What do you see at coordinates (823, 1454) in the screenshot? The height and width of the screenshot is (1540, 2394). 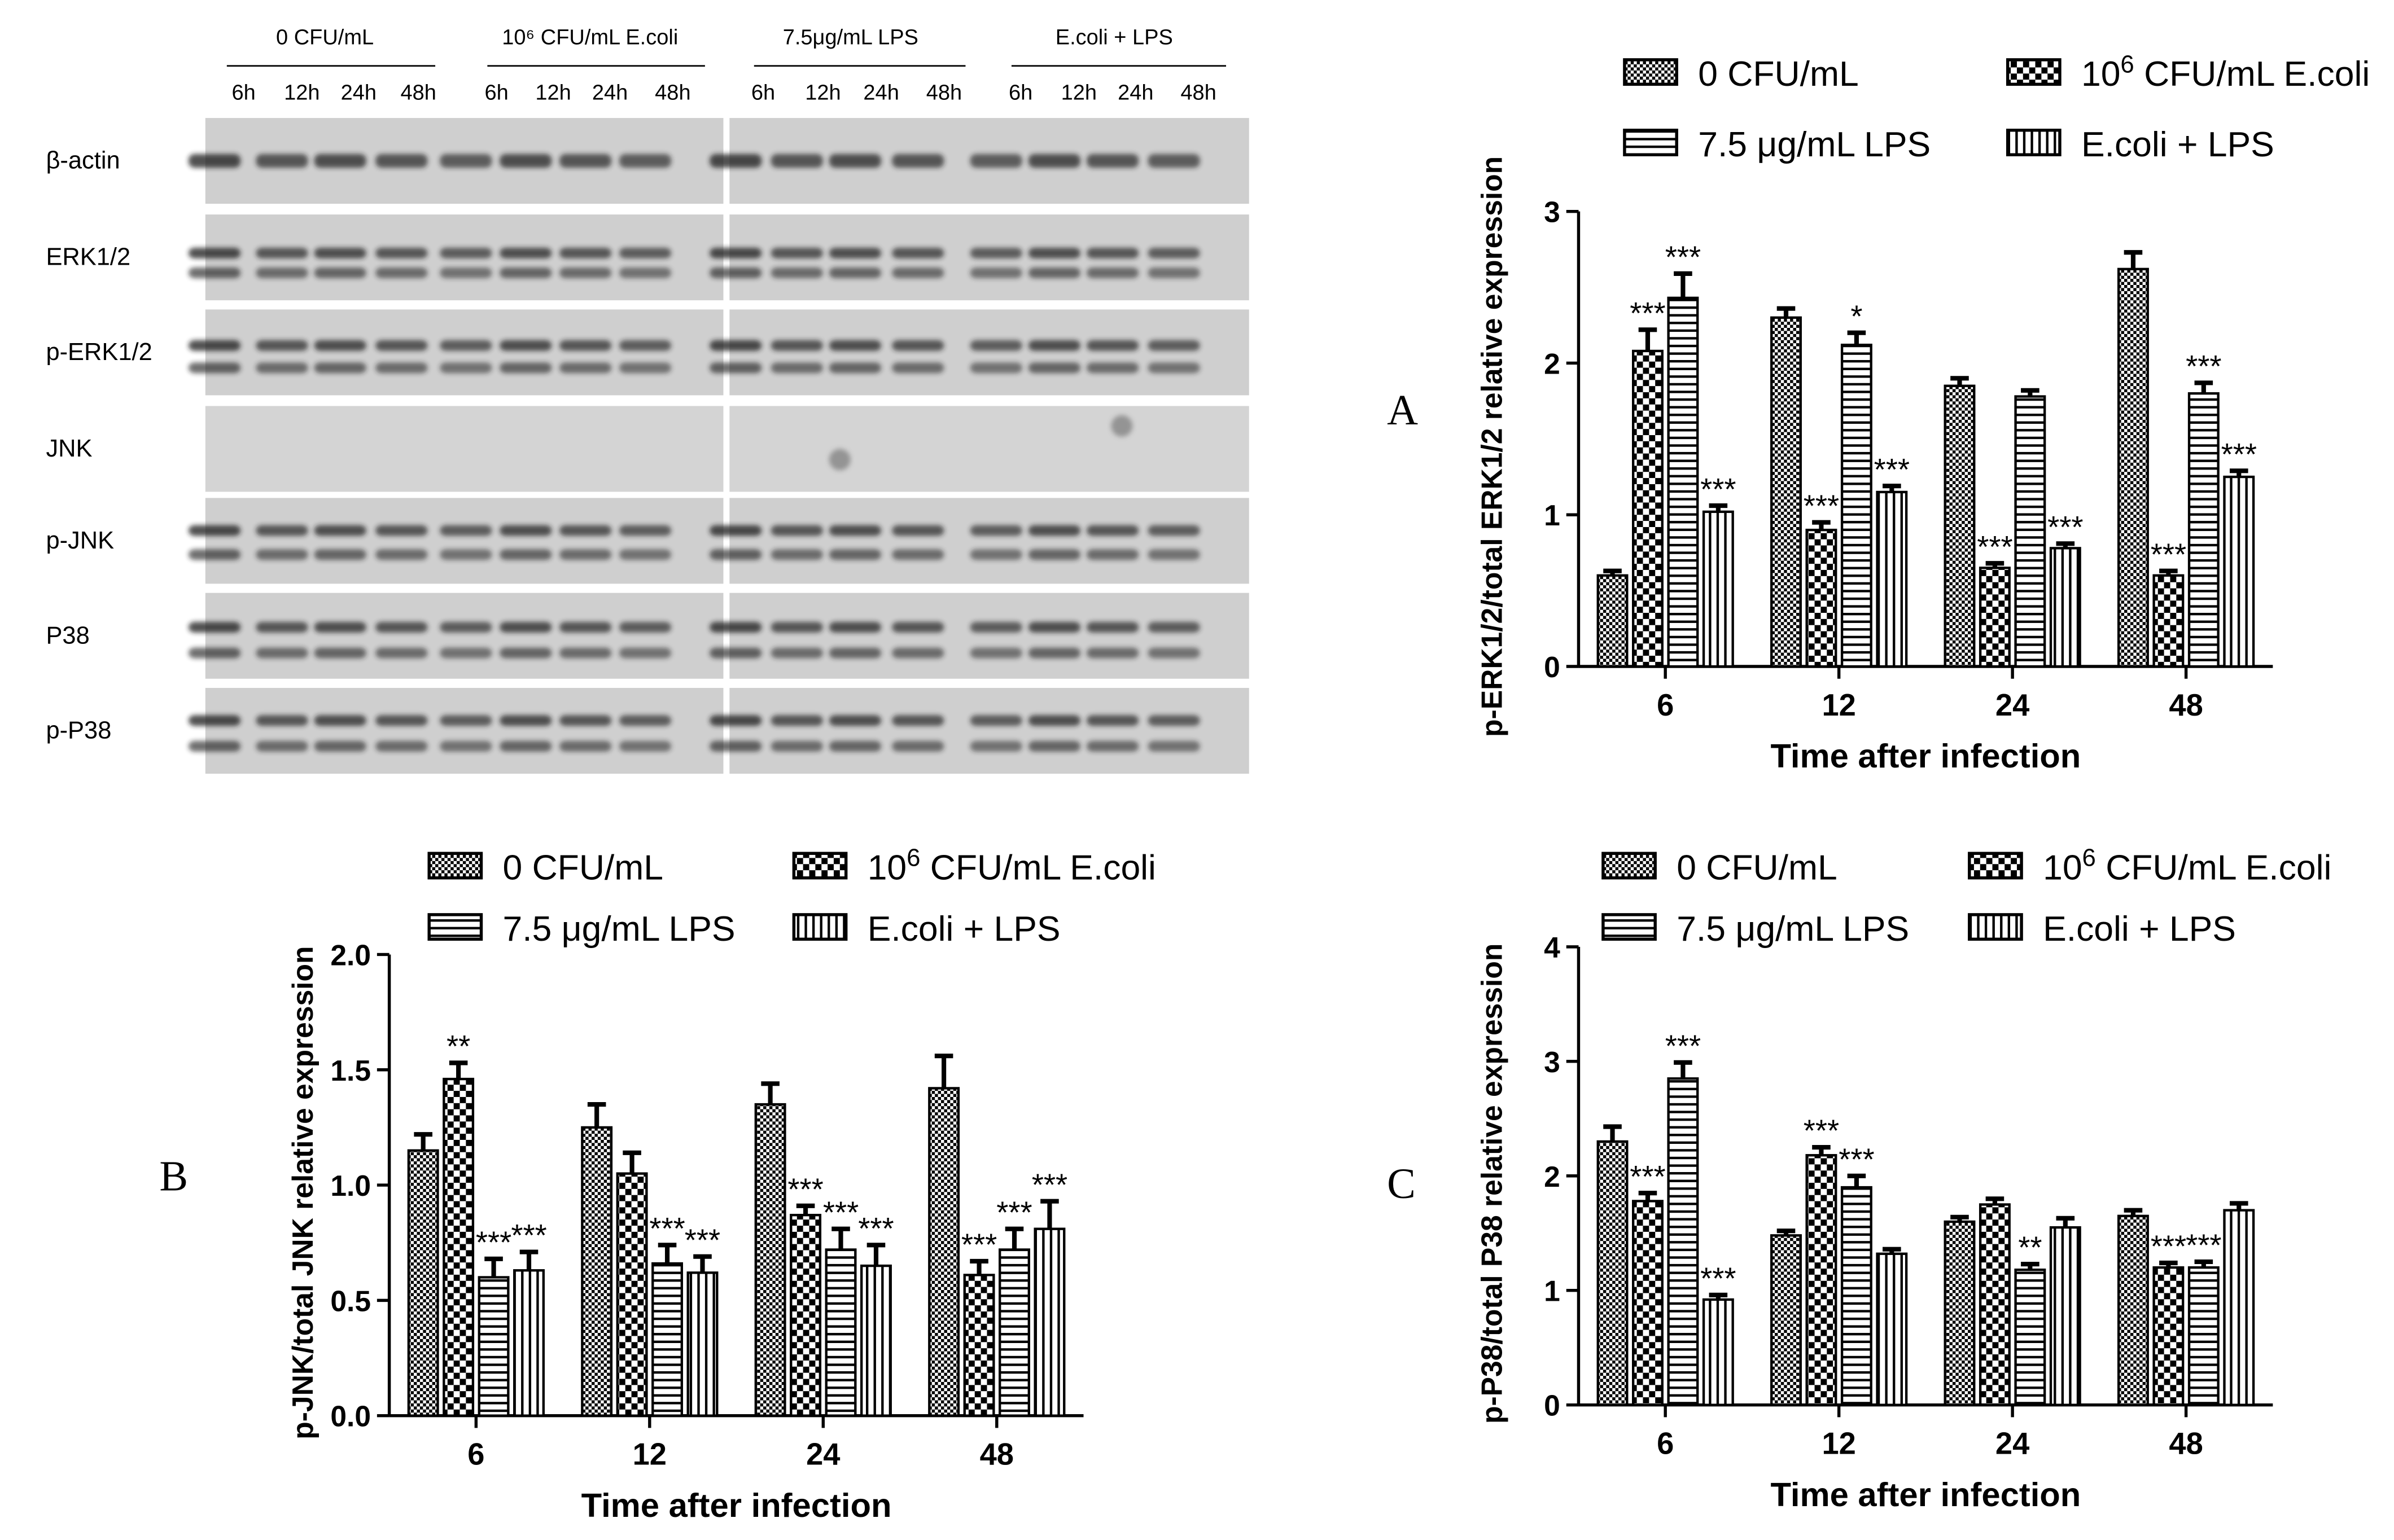 I see `x-tick-label: 24` at bounding box center [823, 1454].